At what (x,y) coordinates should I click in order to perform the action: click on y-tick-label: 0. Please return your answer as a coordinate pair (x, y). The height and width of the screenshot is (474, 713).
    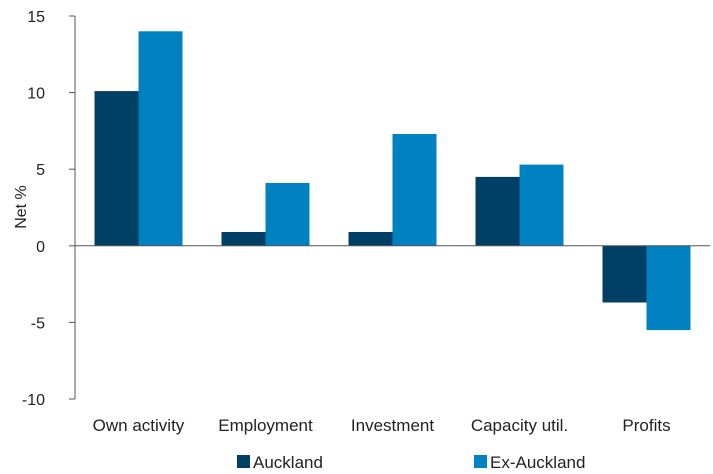
    Looking at the image, I should click on (40, 247).